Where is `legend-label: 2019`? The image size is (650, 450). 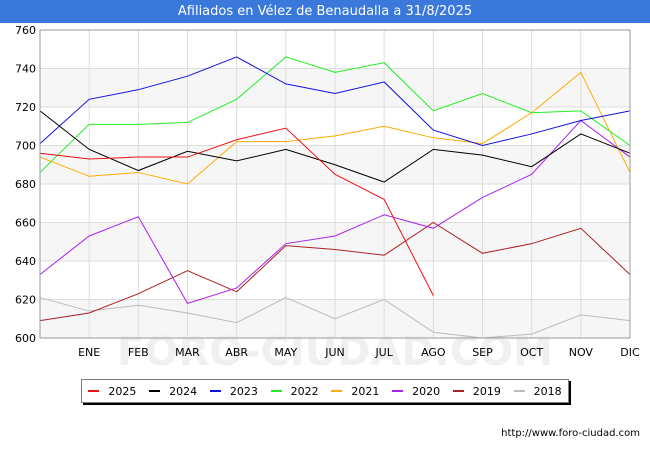 legend-label: 2019 is located at coordinates (486, 391).